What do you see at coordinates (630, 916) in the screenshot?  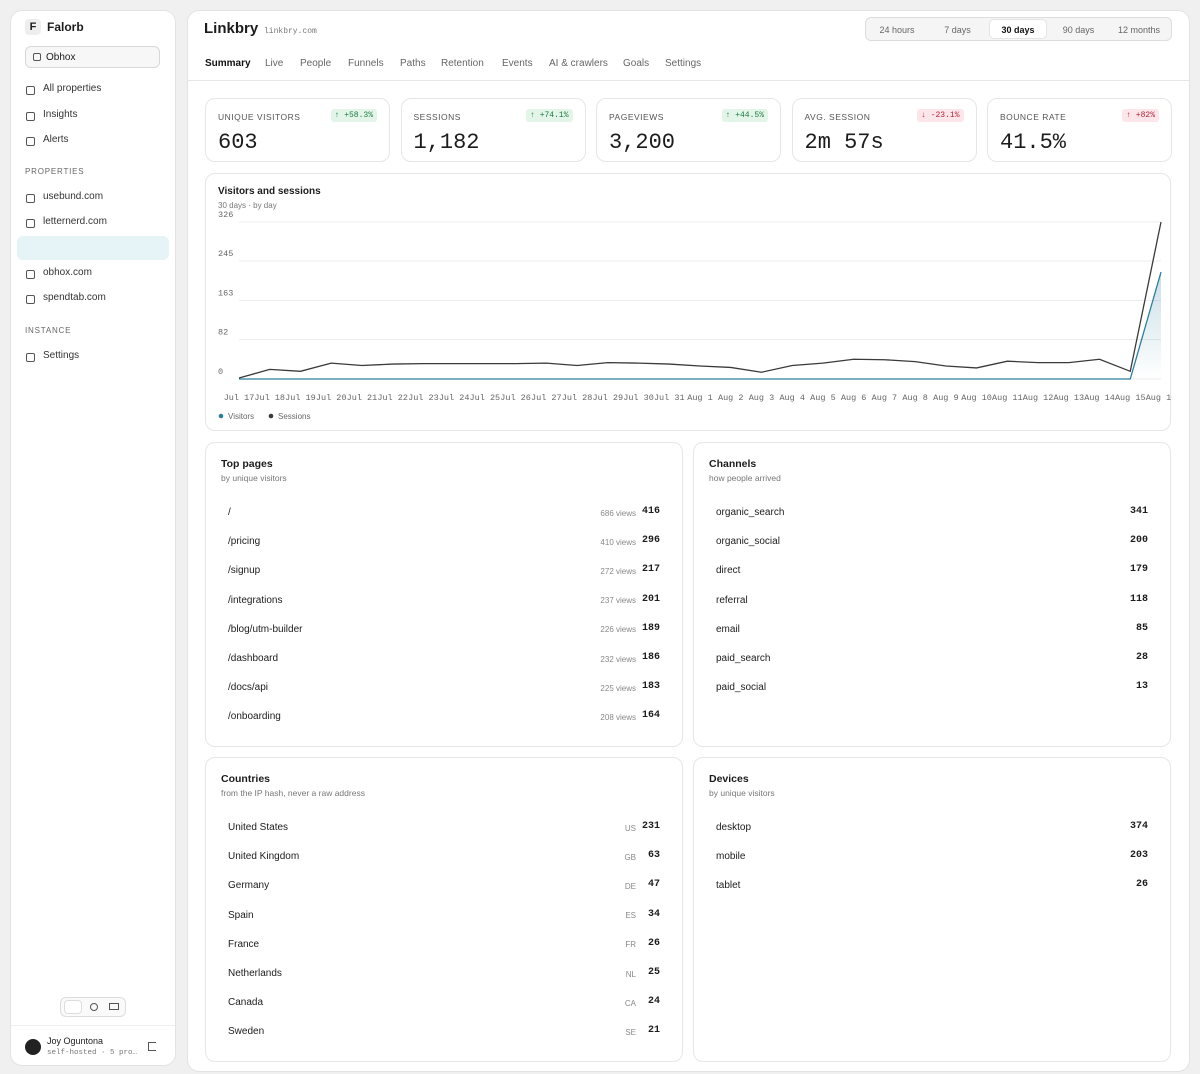 I see `row-detail: ES` at bounding box center [630, 916].